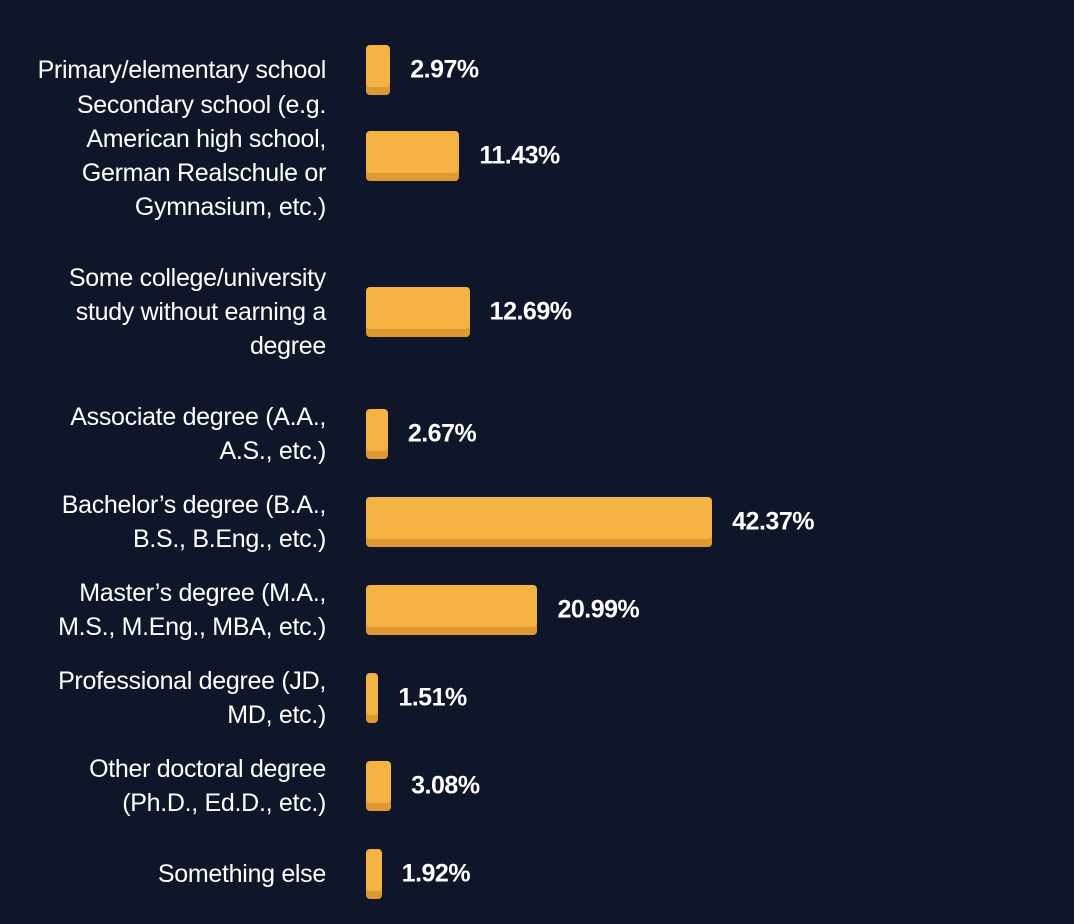  I want to click on category-label: Something else, so click(241, 874).